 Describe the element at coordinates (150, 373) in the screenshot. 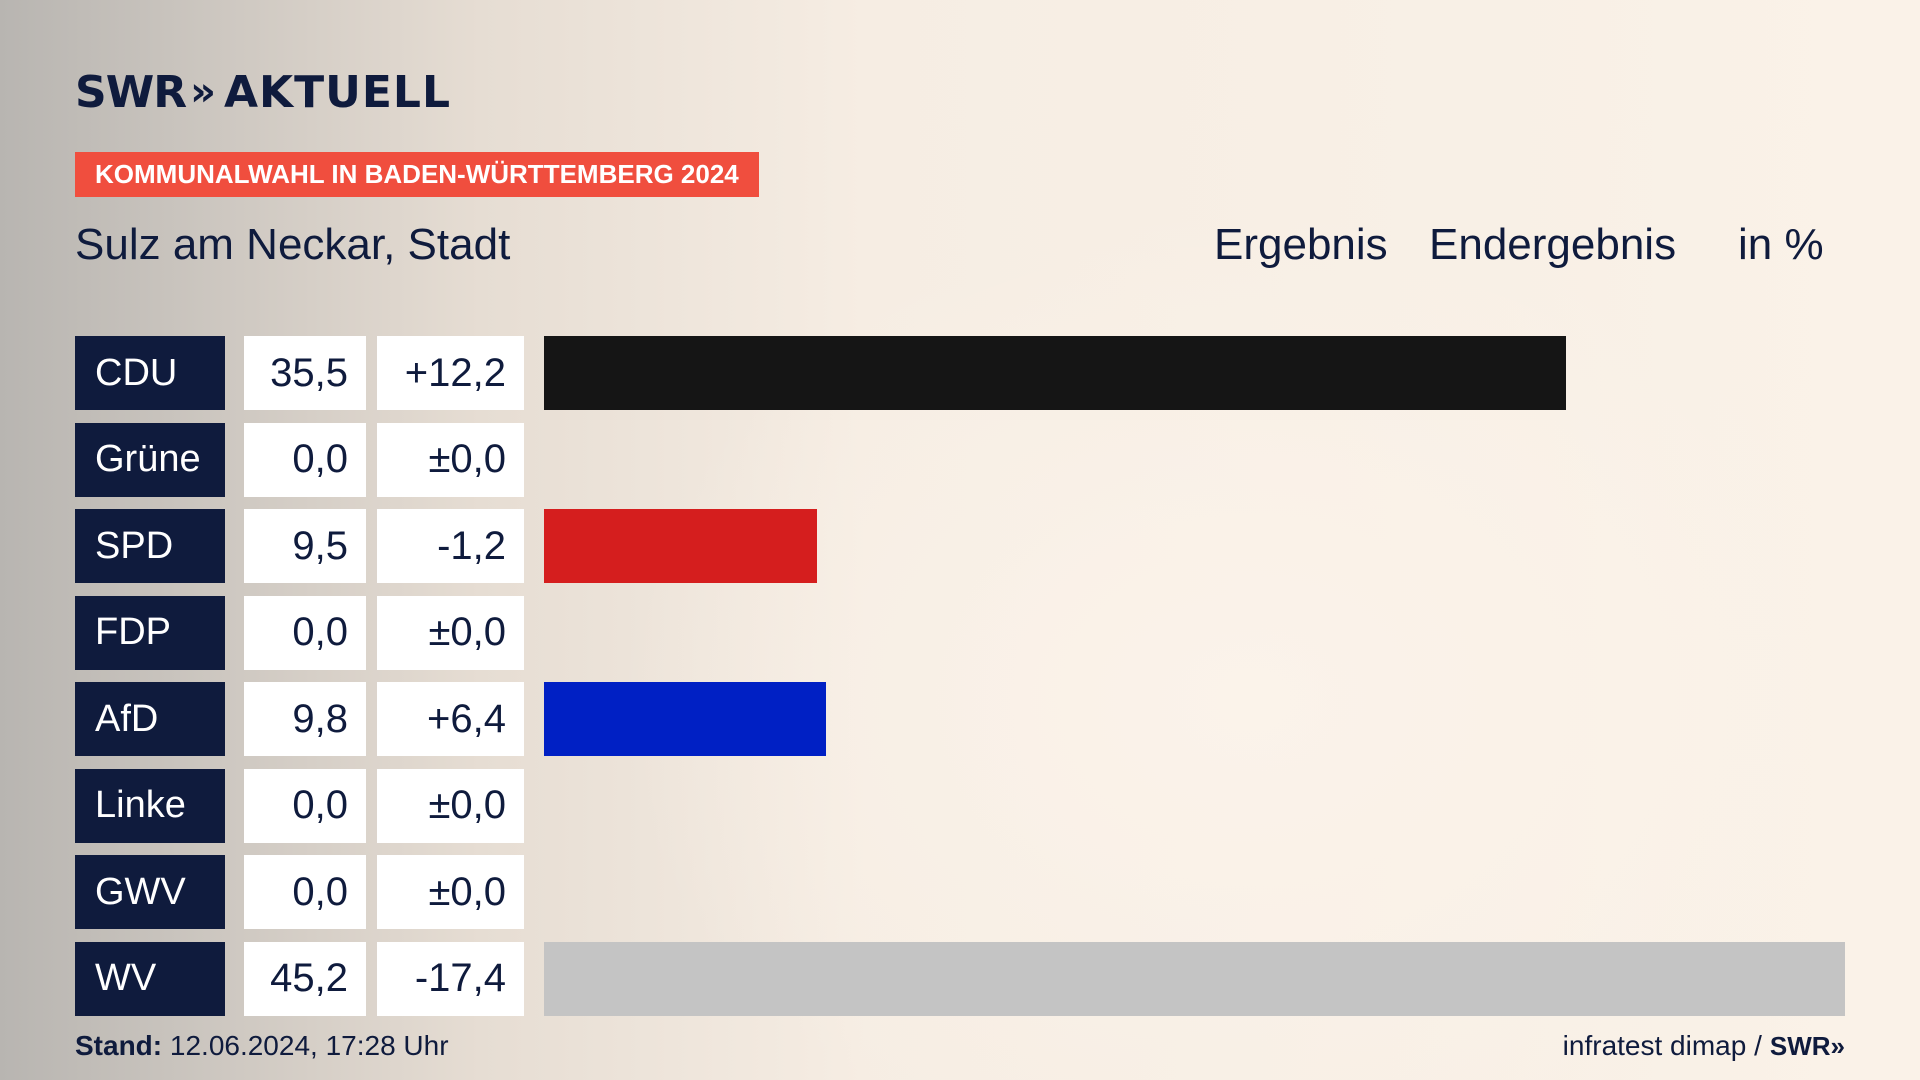

I see `party-label: CDU` at that location.